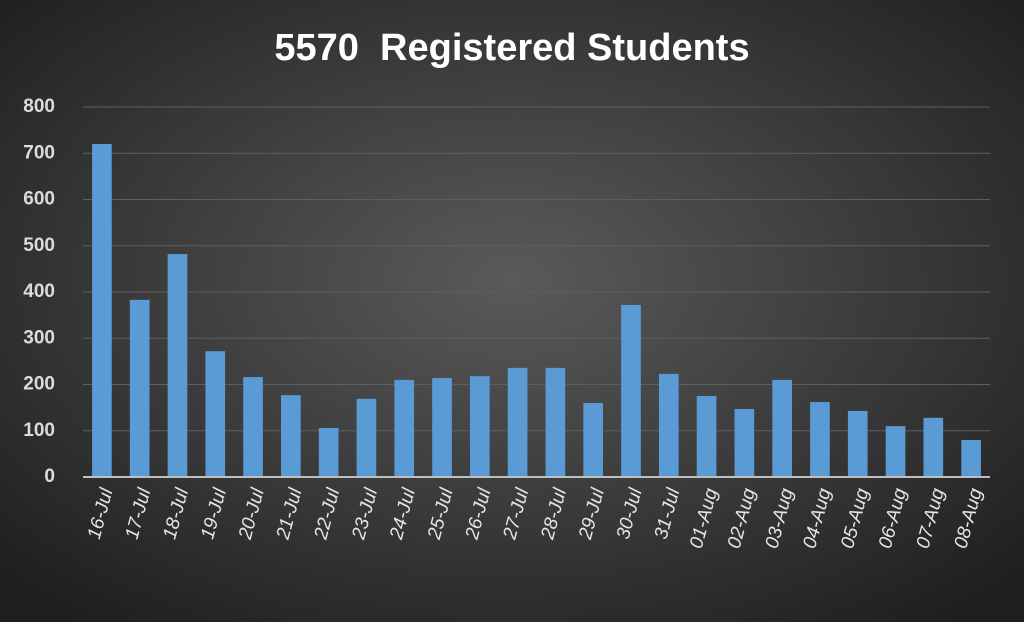 The height and width of the screenshot is (622, 1024). Describe the element at coordinates (39, 430) in the screenshot. I see `y-tick-label: 100` at that location.